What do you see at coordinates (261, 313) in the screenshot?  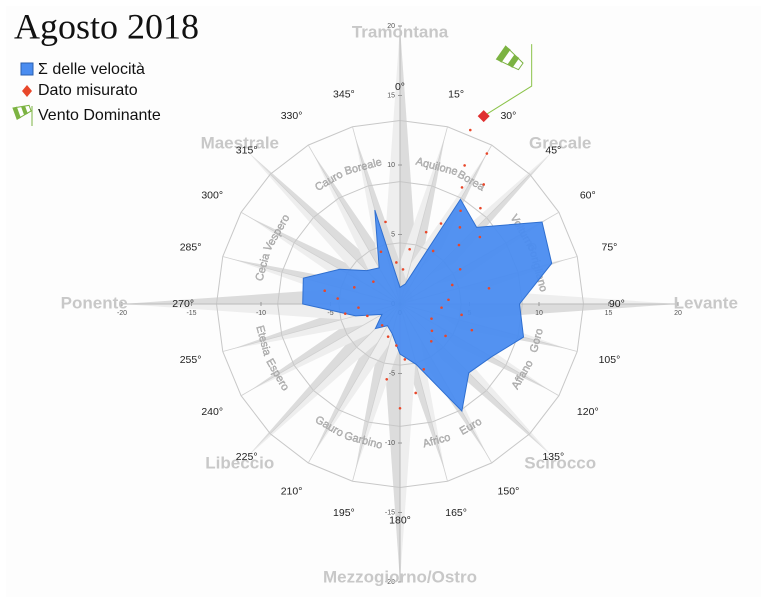 I see `x-tick-label: -10` at bounding box center [261, 313].